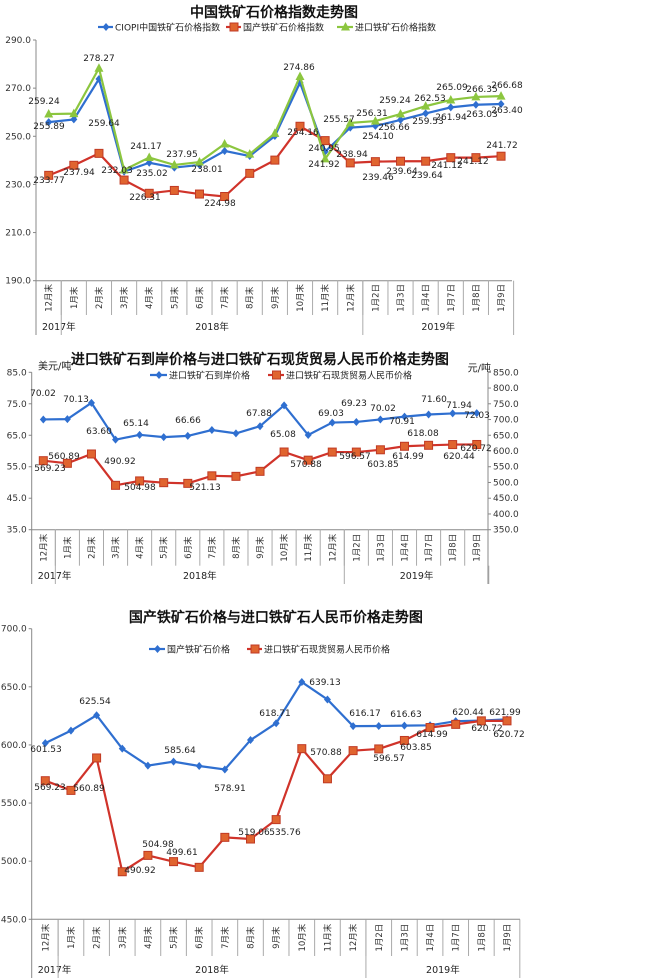 The image size is (650, 980). I want to click on x-category-label: 1月3日, so click(405, 938).